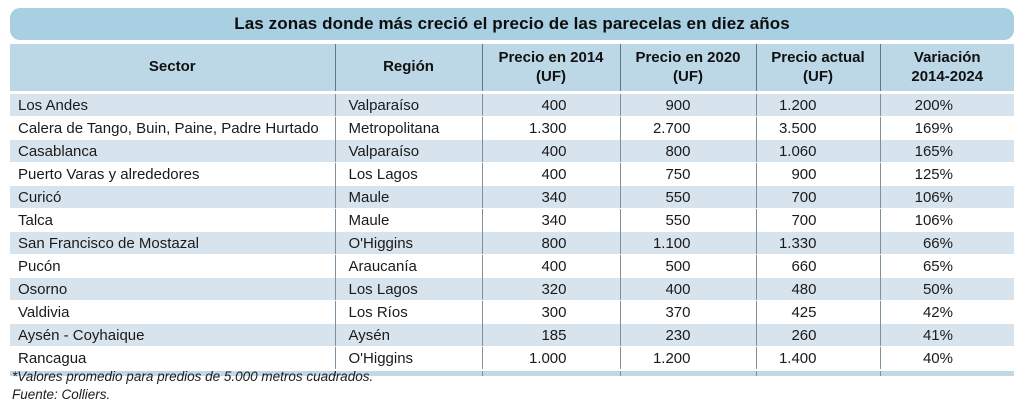  Describe the element at coordinates (947, 69) in the screenshot. I see `col-header-variacion: Variación 2014-2024` at that location.